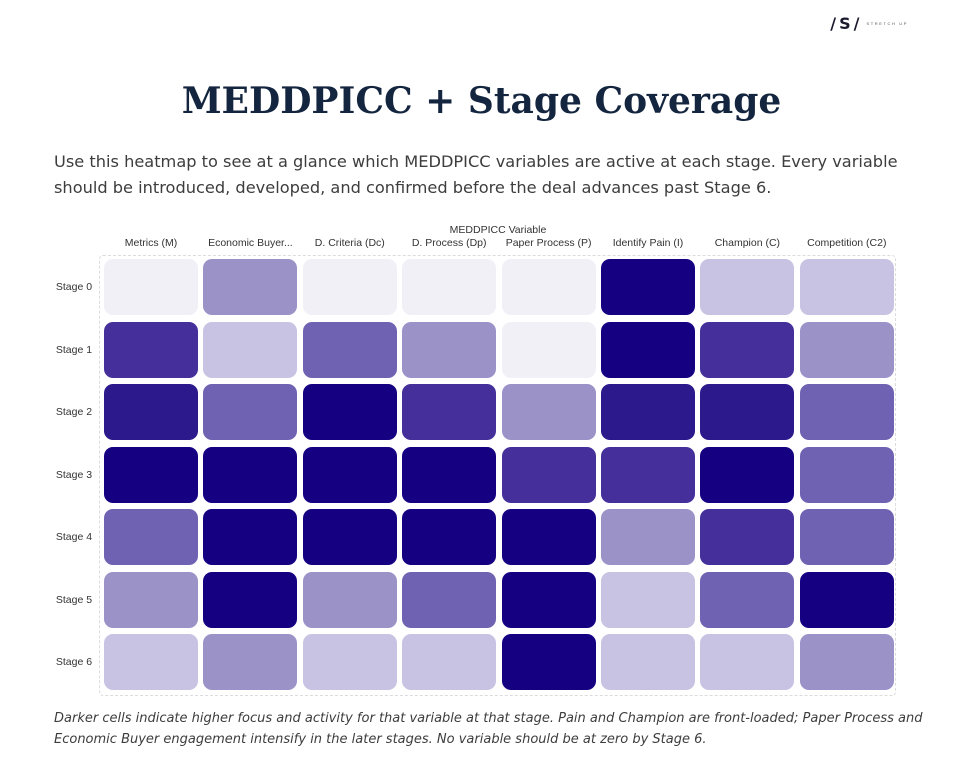 This screenshot has height=767, width=963. I want to click on column-label: Champion (C), so click(747, 243).